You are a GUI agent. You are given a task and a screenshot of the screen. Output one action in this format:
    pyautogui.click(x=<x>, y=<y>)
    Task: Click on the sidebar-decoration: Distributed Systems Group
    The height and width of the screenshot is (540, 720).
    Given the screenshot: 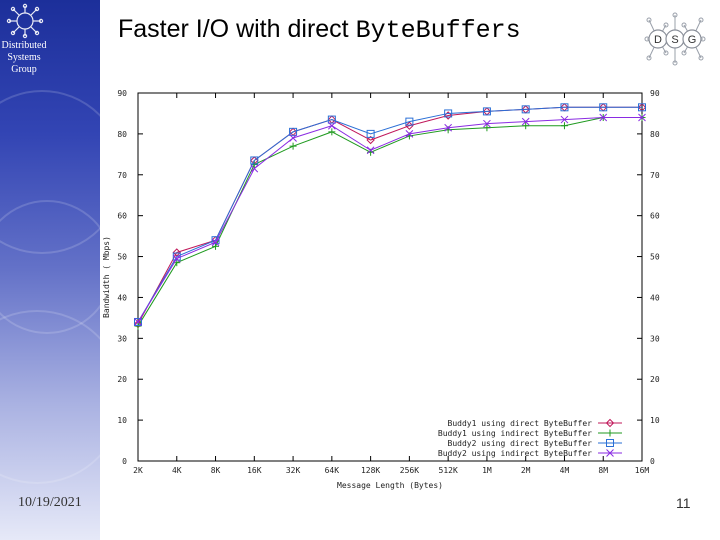 What is the action you would take?
    pyautogui.click(x=50, y=270)
    